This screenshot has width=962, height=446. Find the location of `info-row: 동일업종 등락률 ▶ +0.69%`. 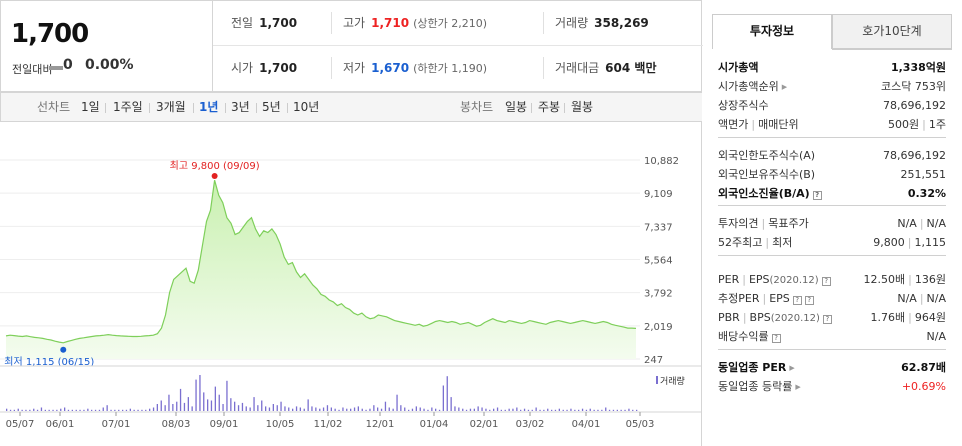

info-row: 동일업종 등락률 ▶ +0.69% is located at coordinates (832, 386).